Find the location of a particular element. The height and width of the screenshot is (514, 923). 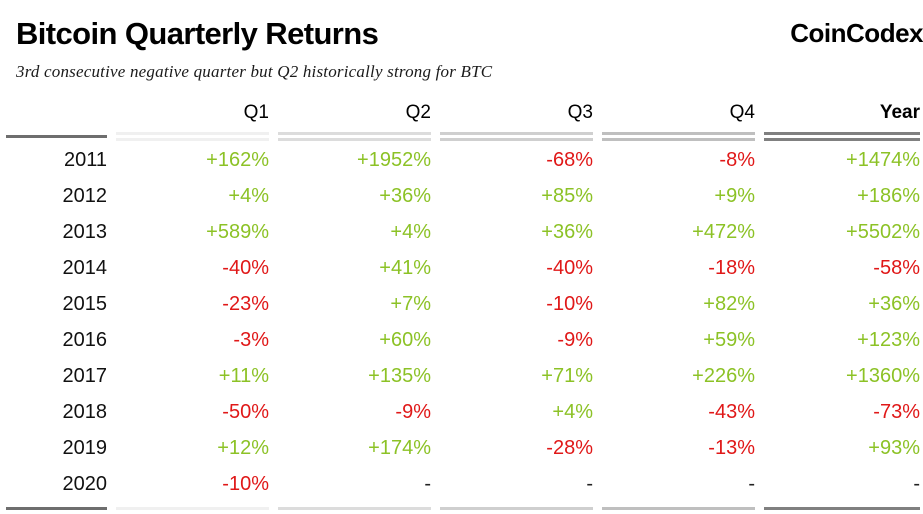

row-year-label: 2020 is located at coordinates (85, 483).